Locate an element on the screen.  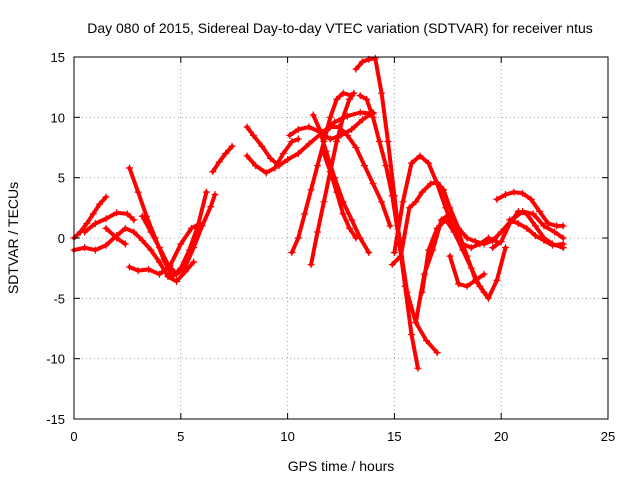
x-axis-label: GPS time / hours is located at coordinates (341, 466).